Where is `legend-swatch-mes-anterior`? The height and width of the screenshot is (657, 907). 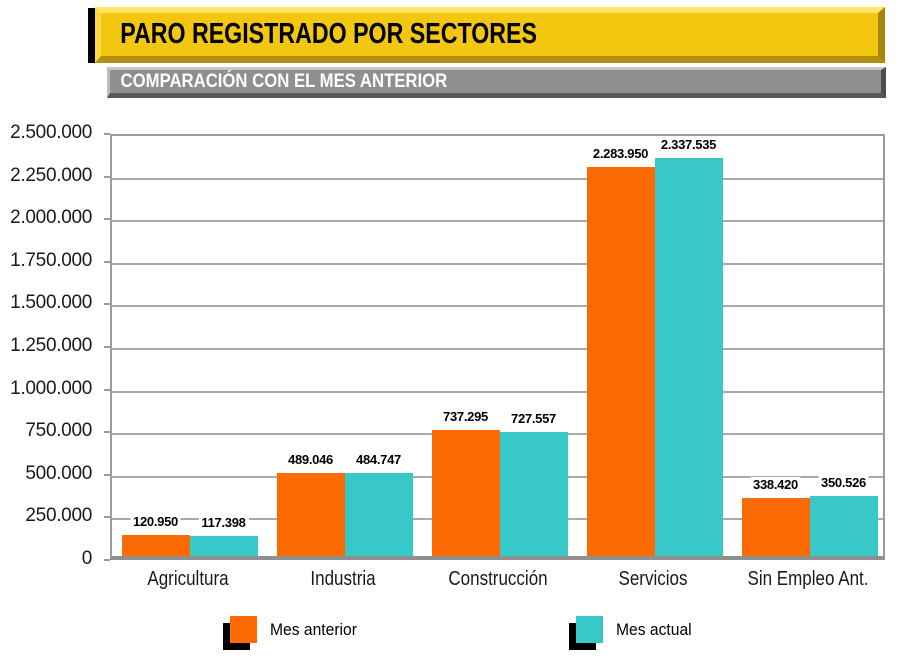
legend-swatch-mes-anterior is located at coordinates (243, 629).